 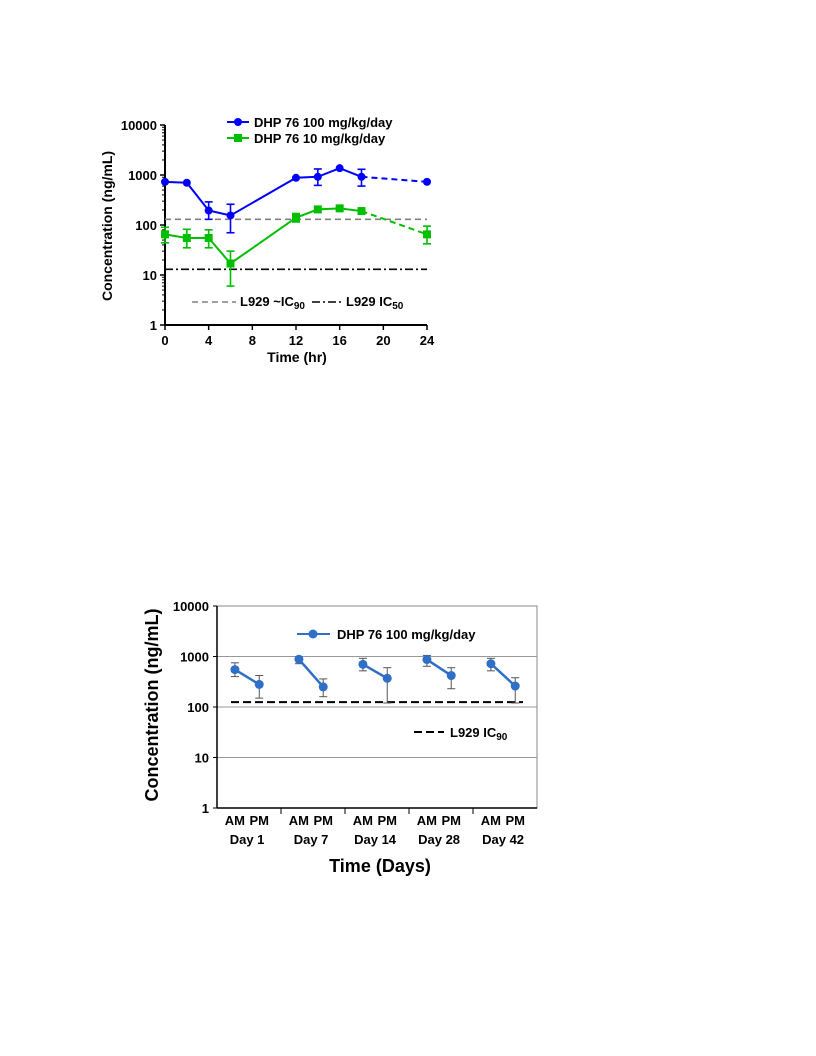 I want to click on chart1-x-tick-label: 8, so click(x=252, y=340).